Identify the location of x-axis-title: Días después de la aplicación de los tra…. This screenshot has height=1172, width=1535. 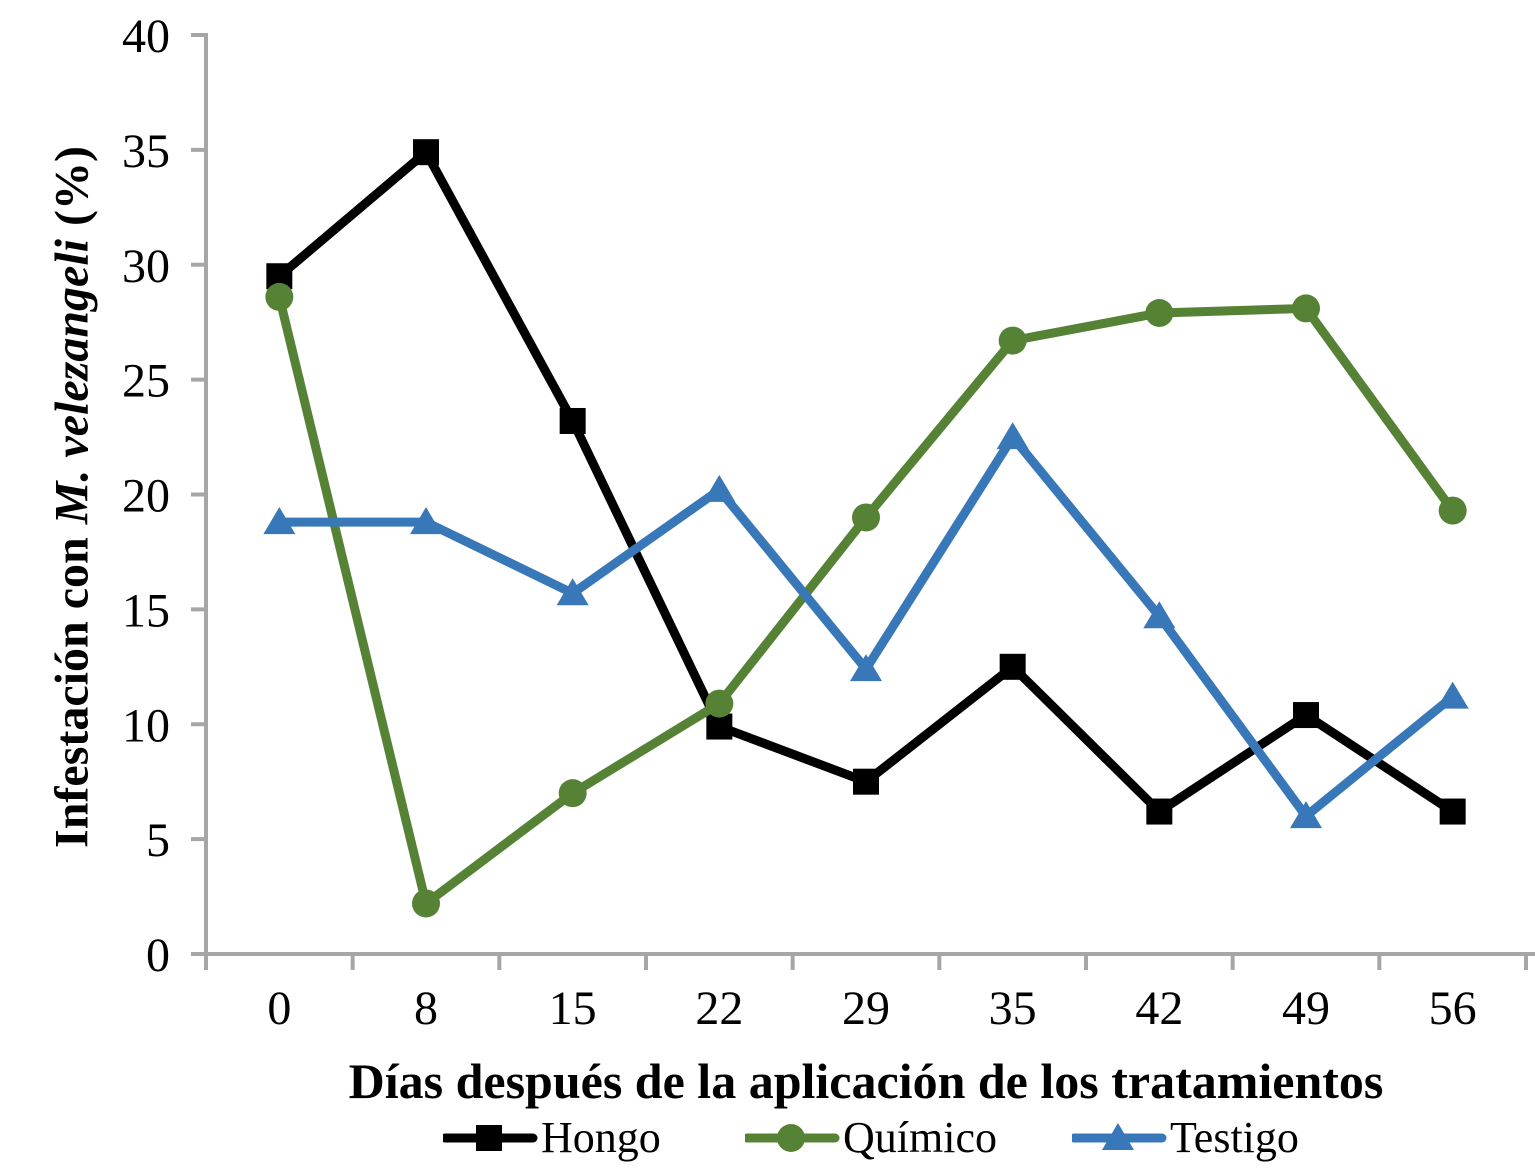
(866, 1081).